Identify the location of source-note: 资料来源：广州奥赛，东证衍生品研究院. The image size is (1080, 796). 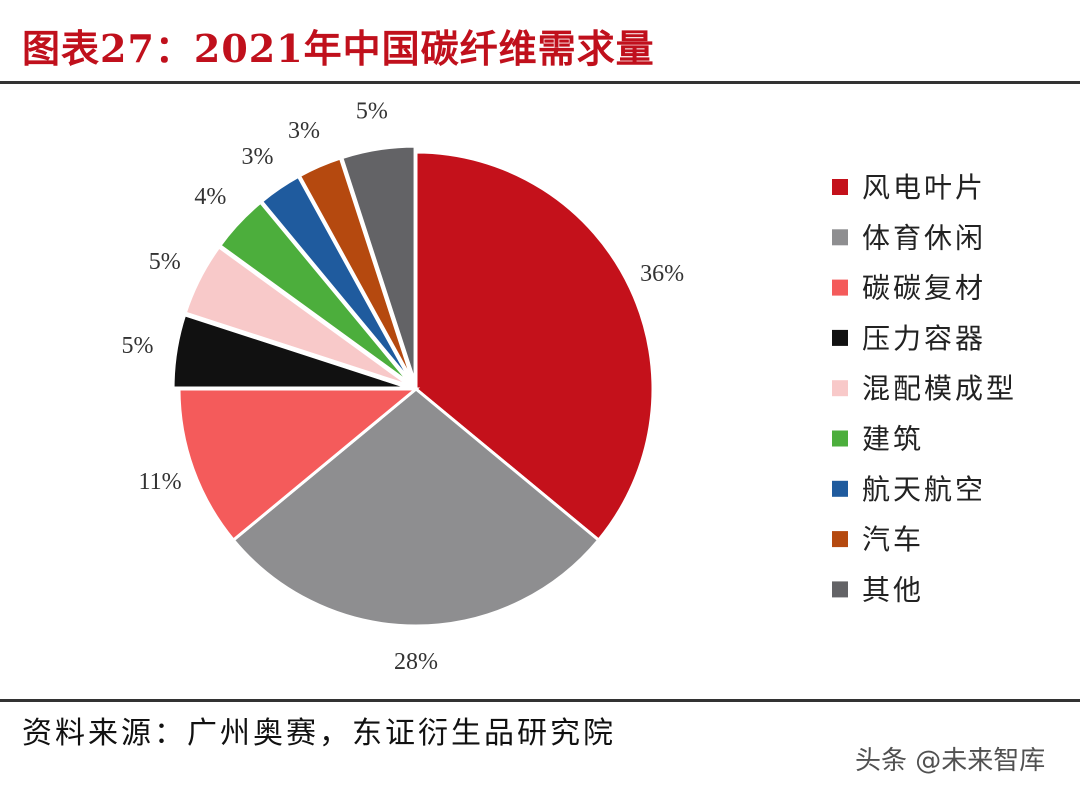
(319, 733).